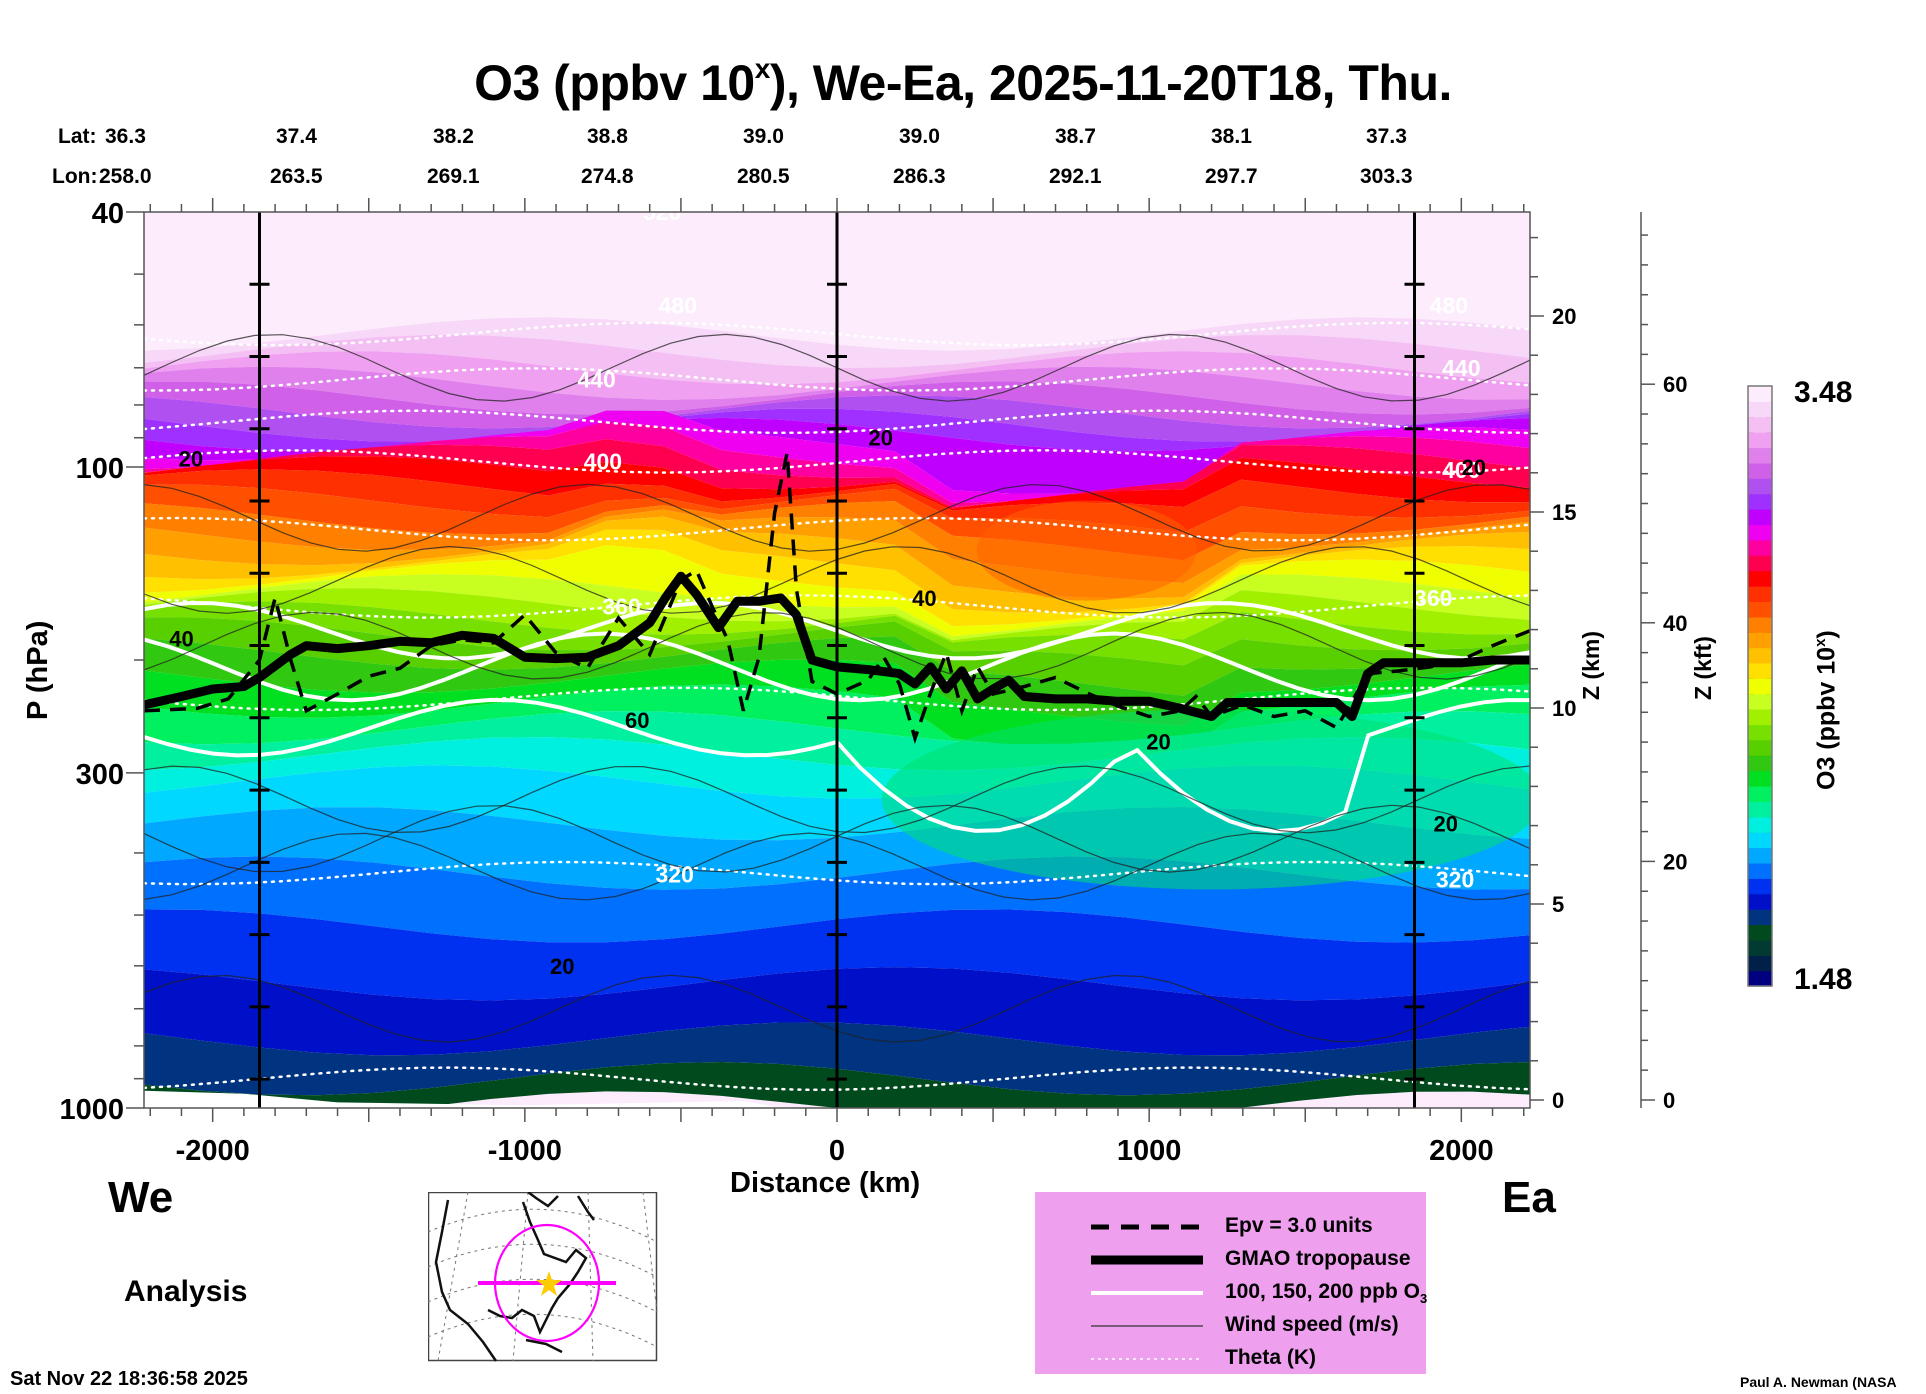 This screenshot has width=1926, height=1394. Describe the element at coordinates (614, 83) in the screenshot. I see `title-text: O3 (ppbv 10` at that location.